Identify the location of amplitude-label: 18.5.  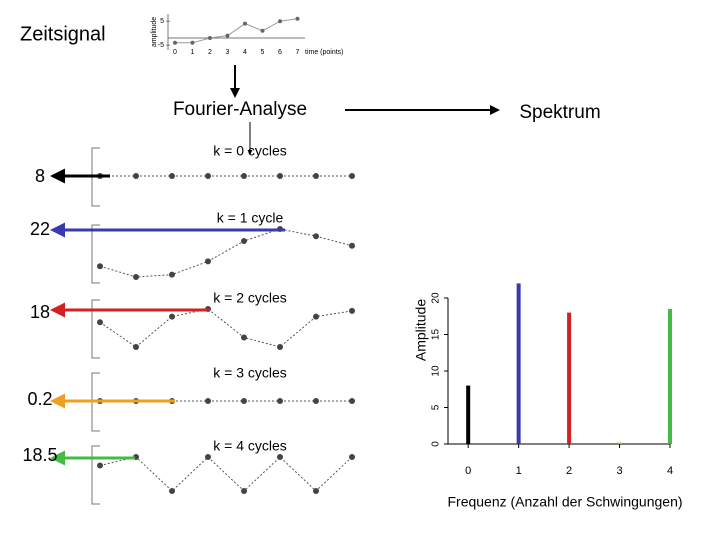
(39, 455).